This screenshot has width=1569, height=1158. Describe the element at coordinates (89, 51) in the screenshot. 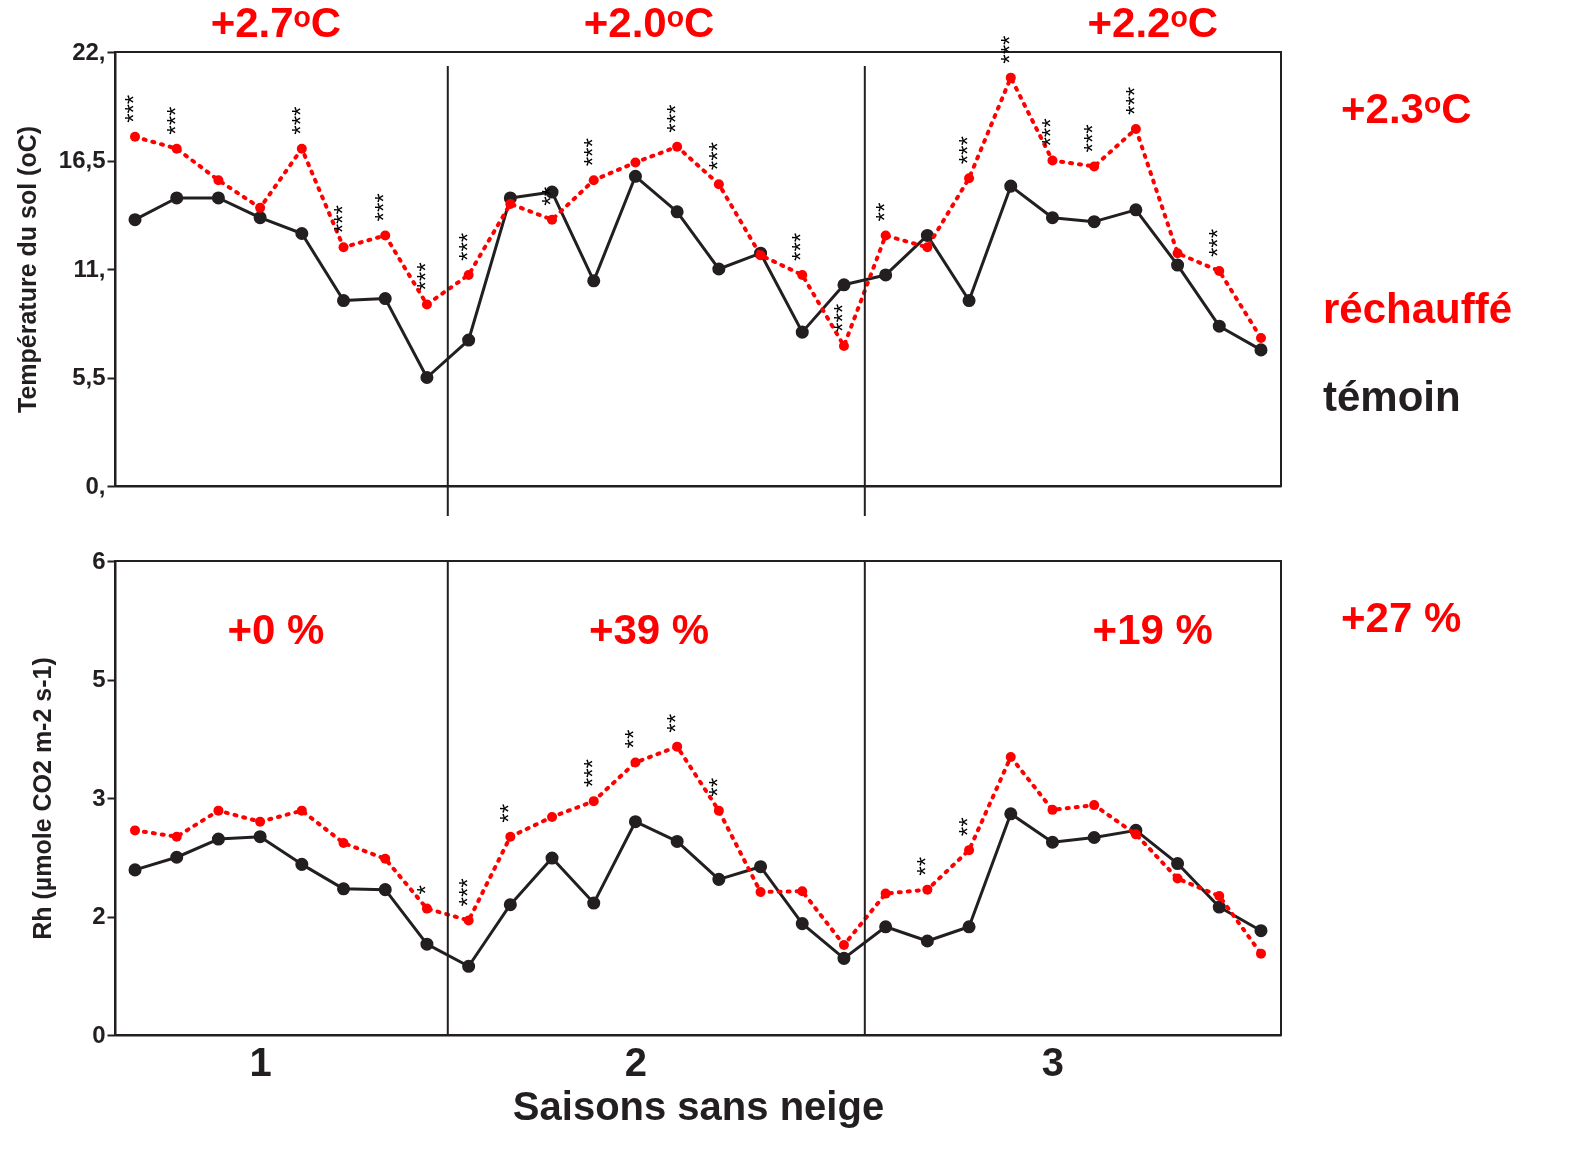

I see `y-tick-label: 22,` at that location.